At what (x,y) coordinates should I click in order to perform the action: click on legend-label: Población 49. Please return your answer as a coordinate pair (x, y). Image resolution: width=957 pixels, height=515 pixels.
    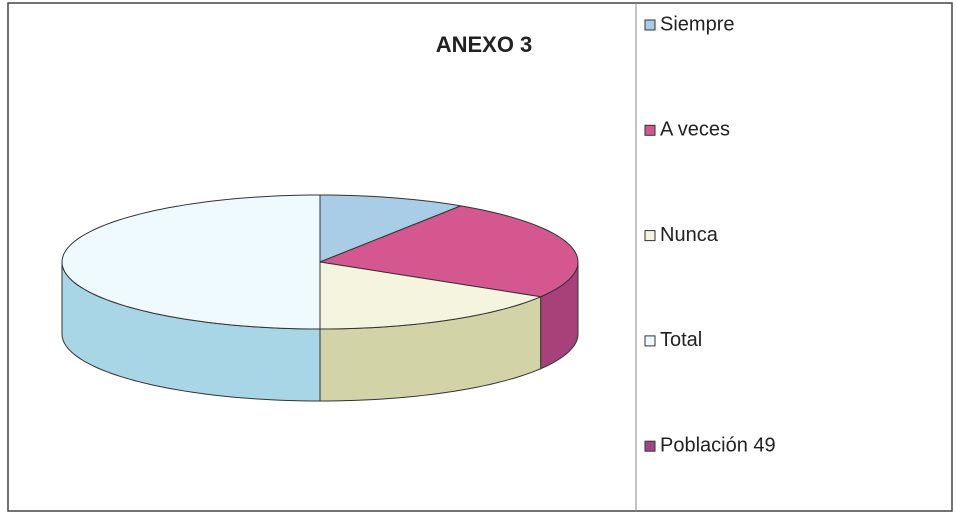
    Looking at the image, I should click on (718, 445).